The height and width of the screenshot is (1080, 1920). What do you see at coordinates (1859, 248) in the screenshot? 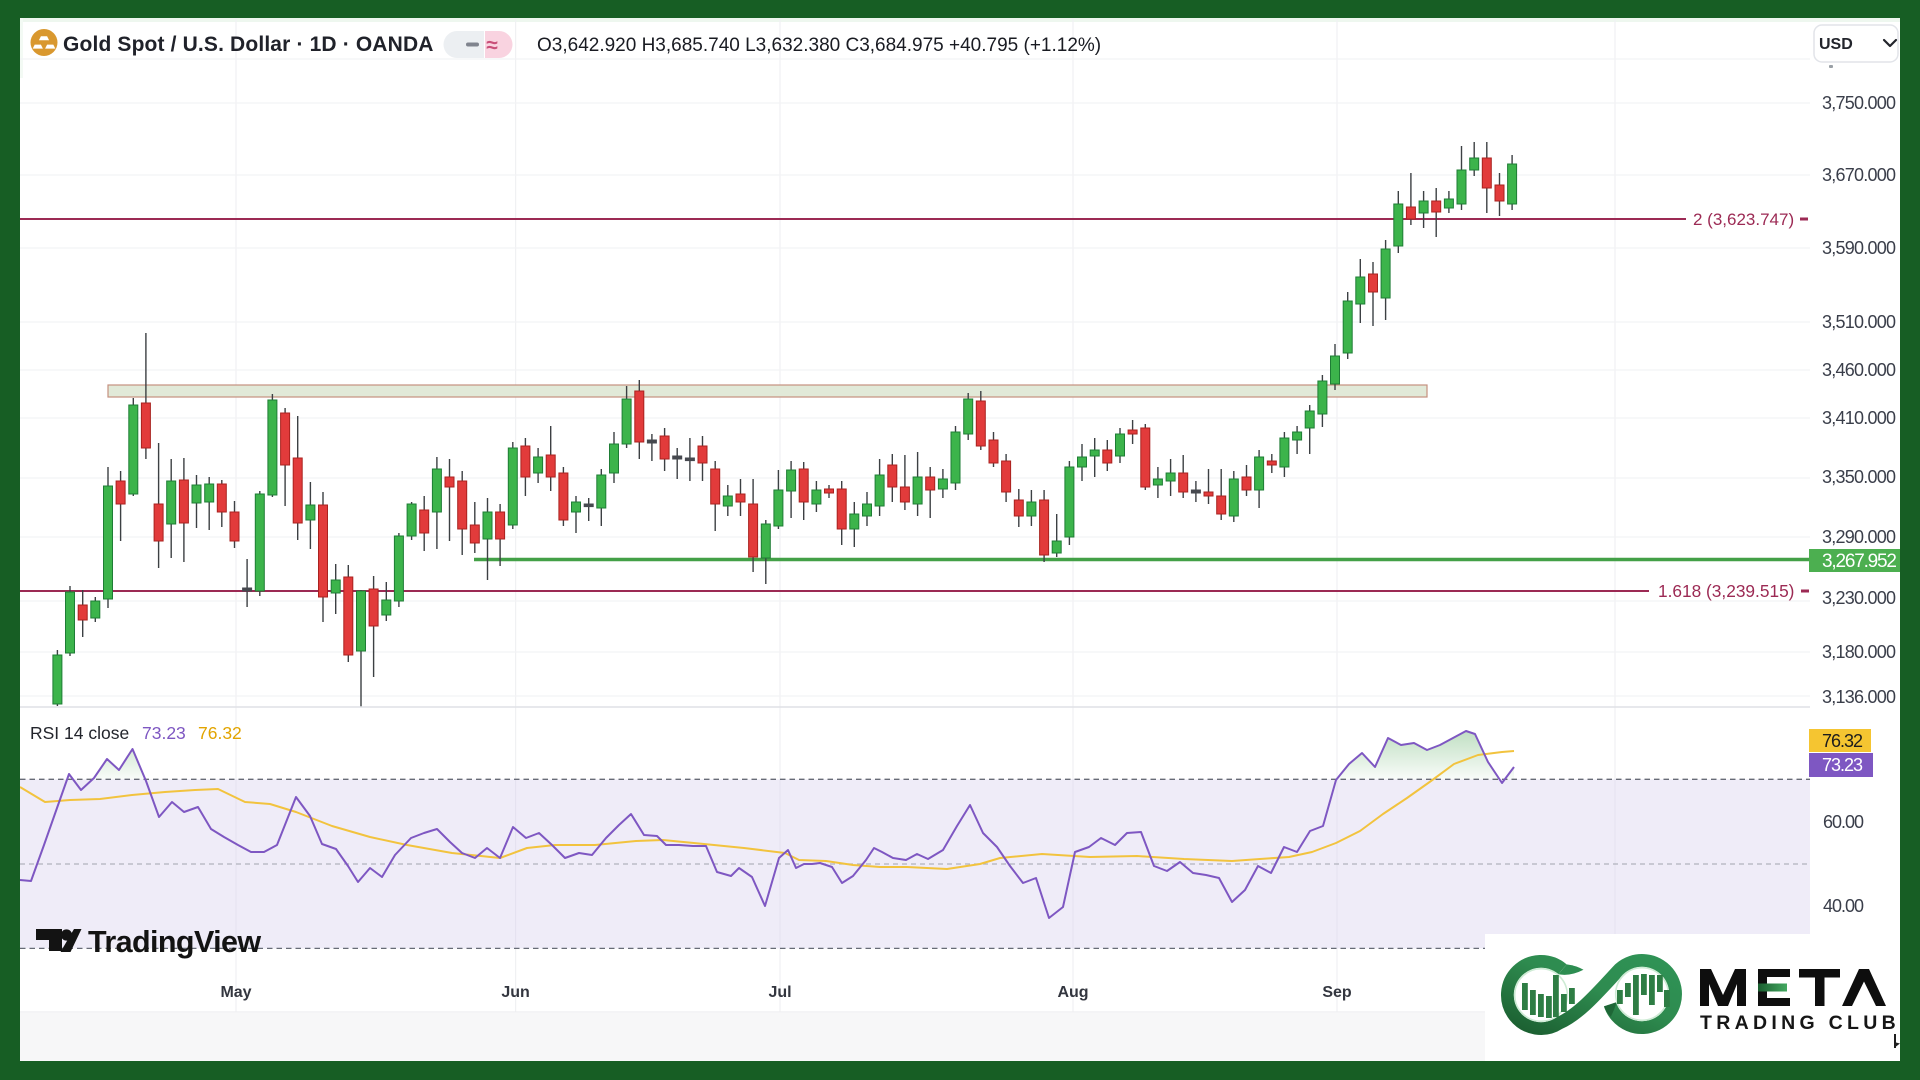
I see `svg-text: 3,590.000` at bounding box center [1859, 248].